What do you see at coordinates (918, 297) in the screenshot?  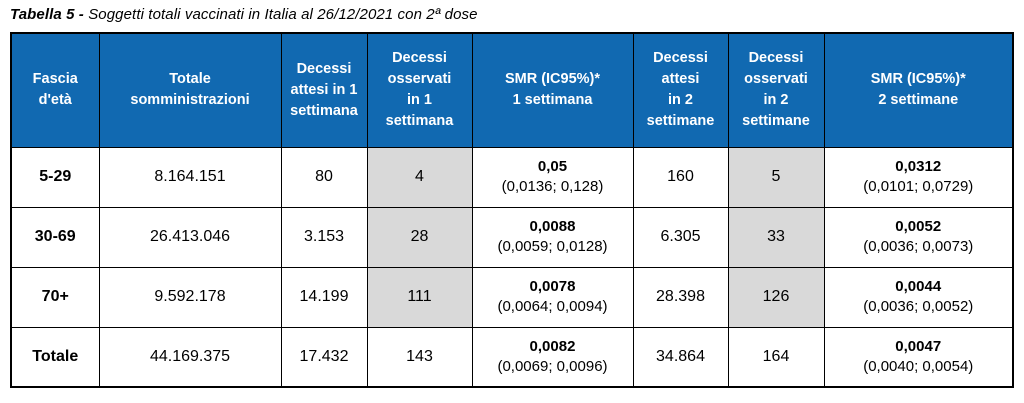 I see `cell-smr-2wk: 0,0044 (0,0036; 0,0052)` at bounding box center [918, 297].